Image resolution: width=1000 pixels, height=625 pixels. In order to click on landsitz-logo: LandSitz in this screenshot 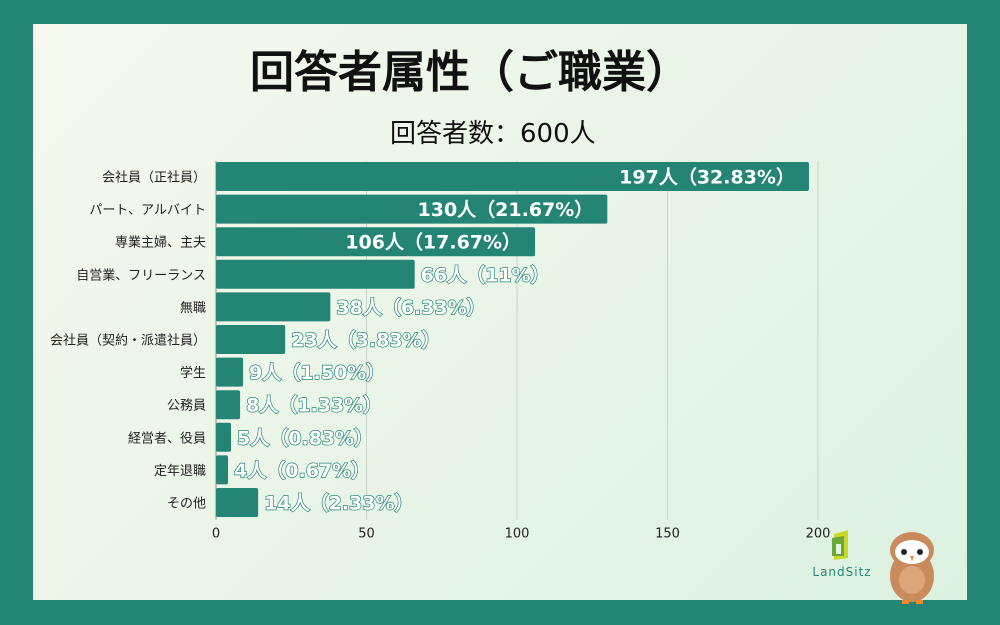, I will do `click(842, 553)`.